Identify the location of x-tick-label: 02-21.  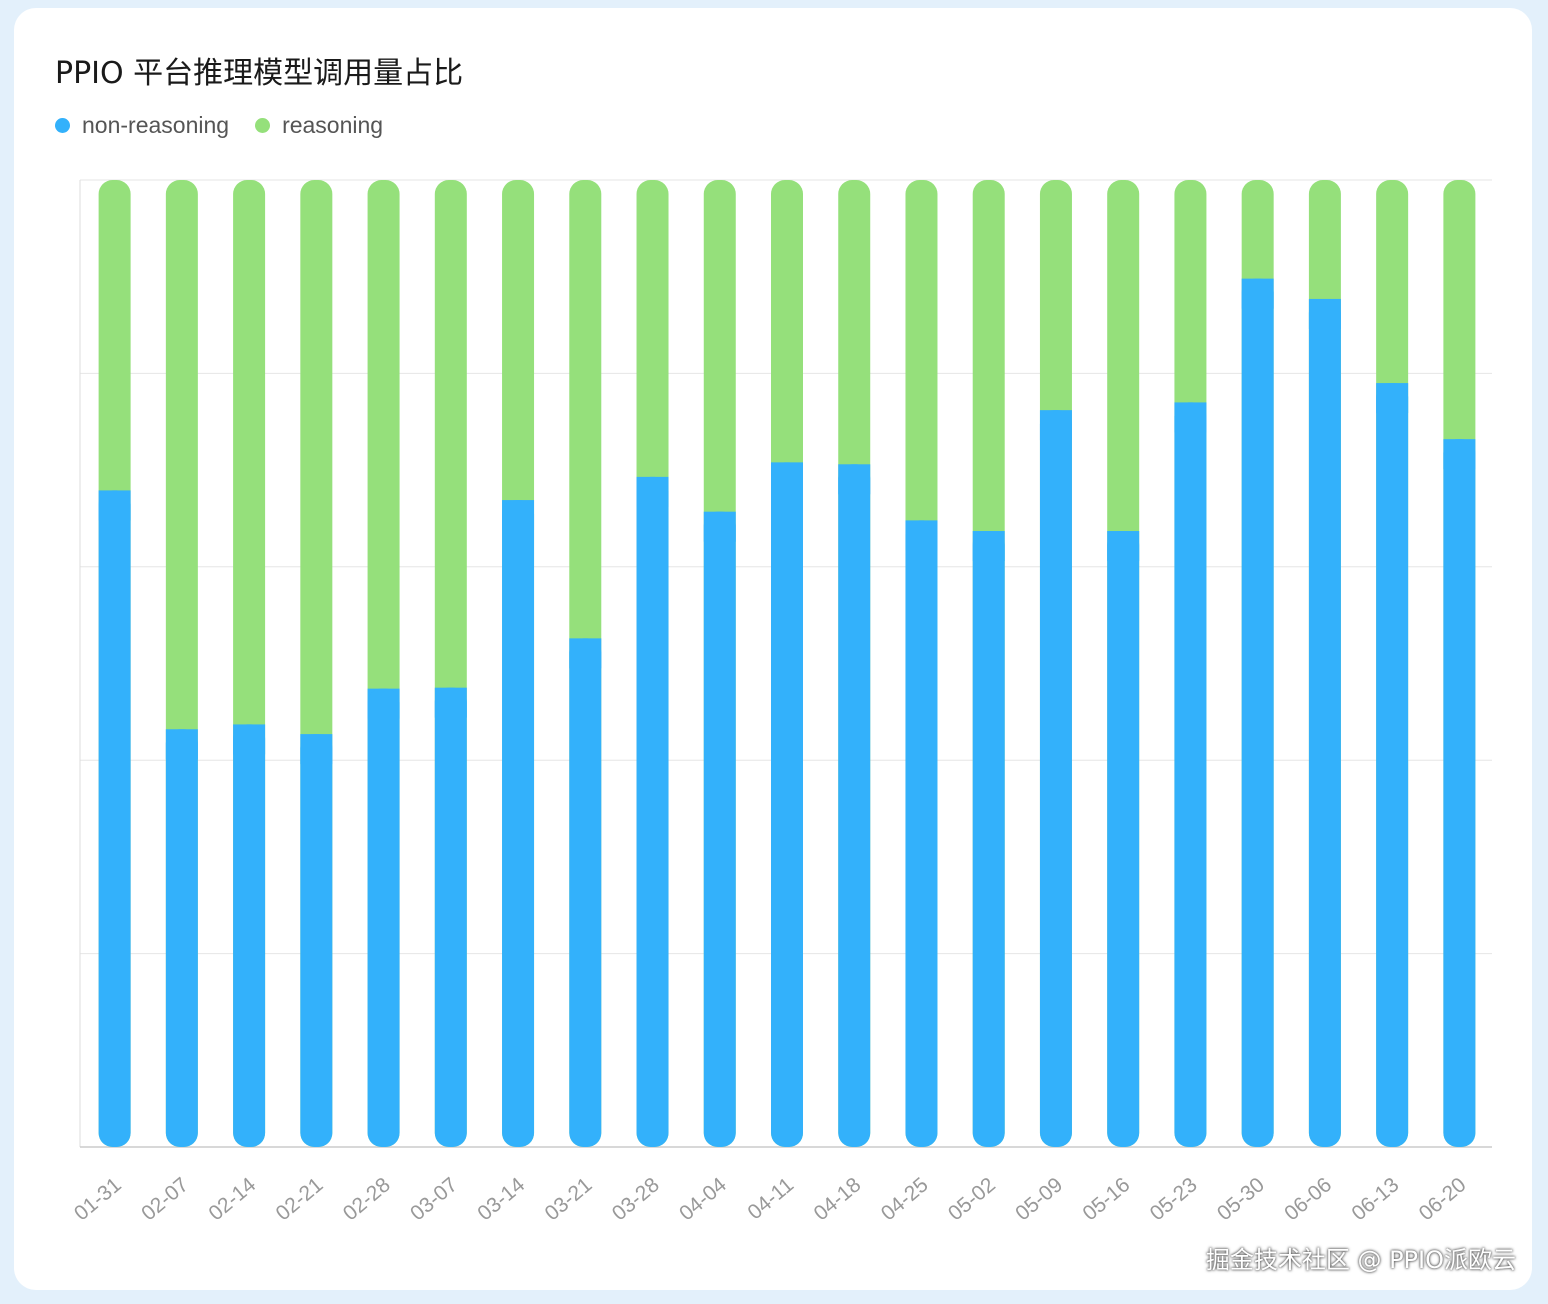
(300, 1199).